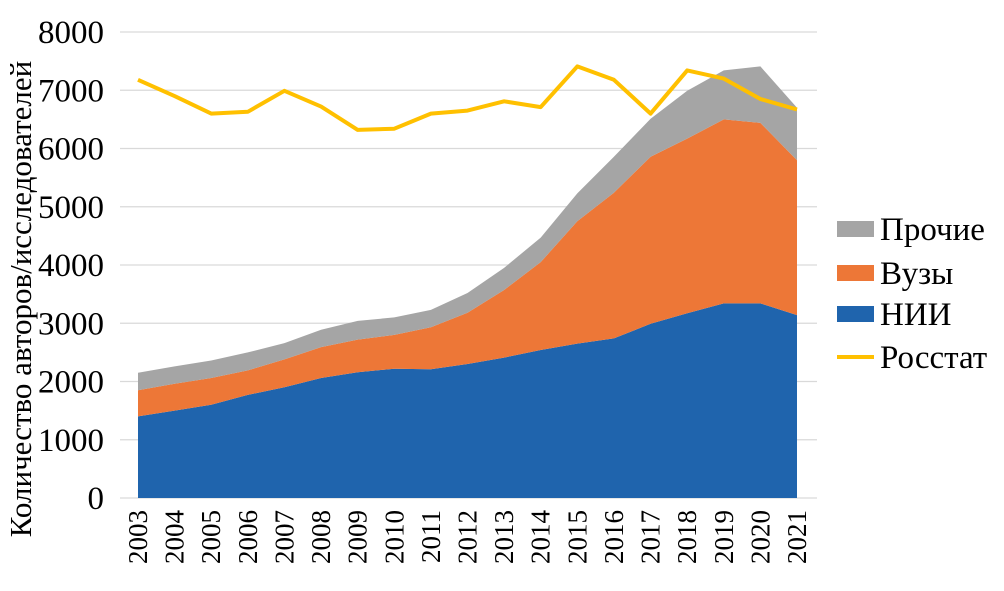  What do you see at coordinates (760, 537) in the screenshot?
I see `x-tick-label: 2020` at bounding box center [760, 537].